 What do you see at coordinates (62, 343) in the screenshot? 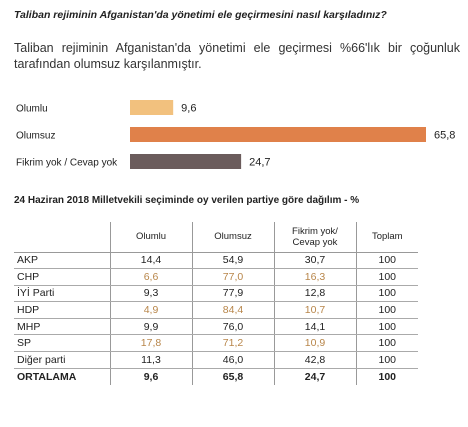
I see `party-name: SP` at bounding box center [62, 343].